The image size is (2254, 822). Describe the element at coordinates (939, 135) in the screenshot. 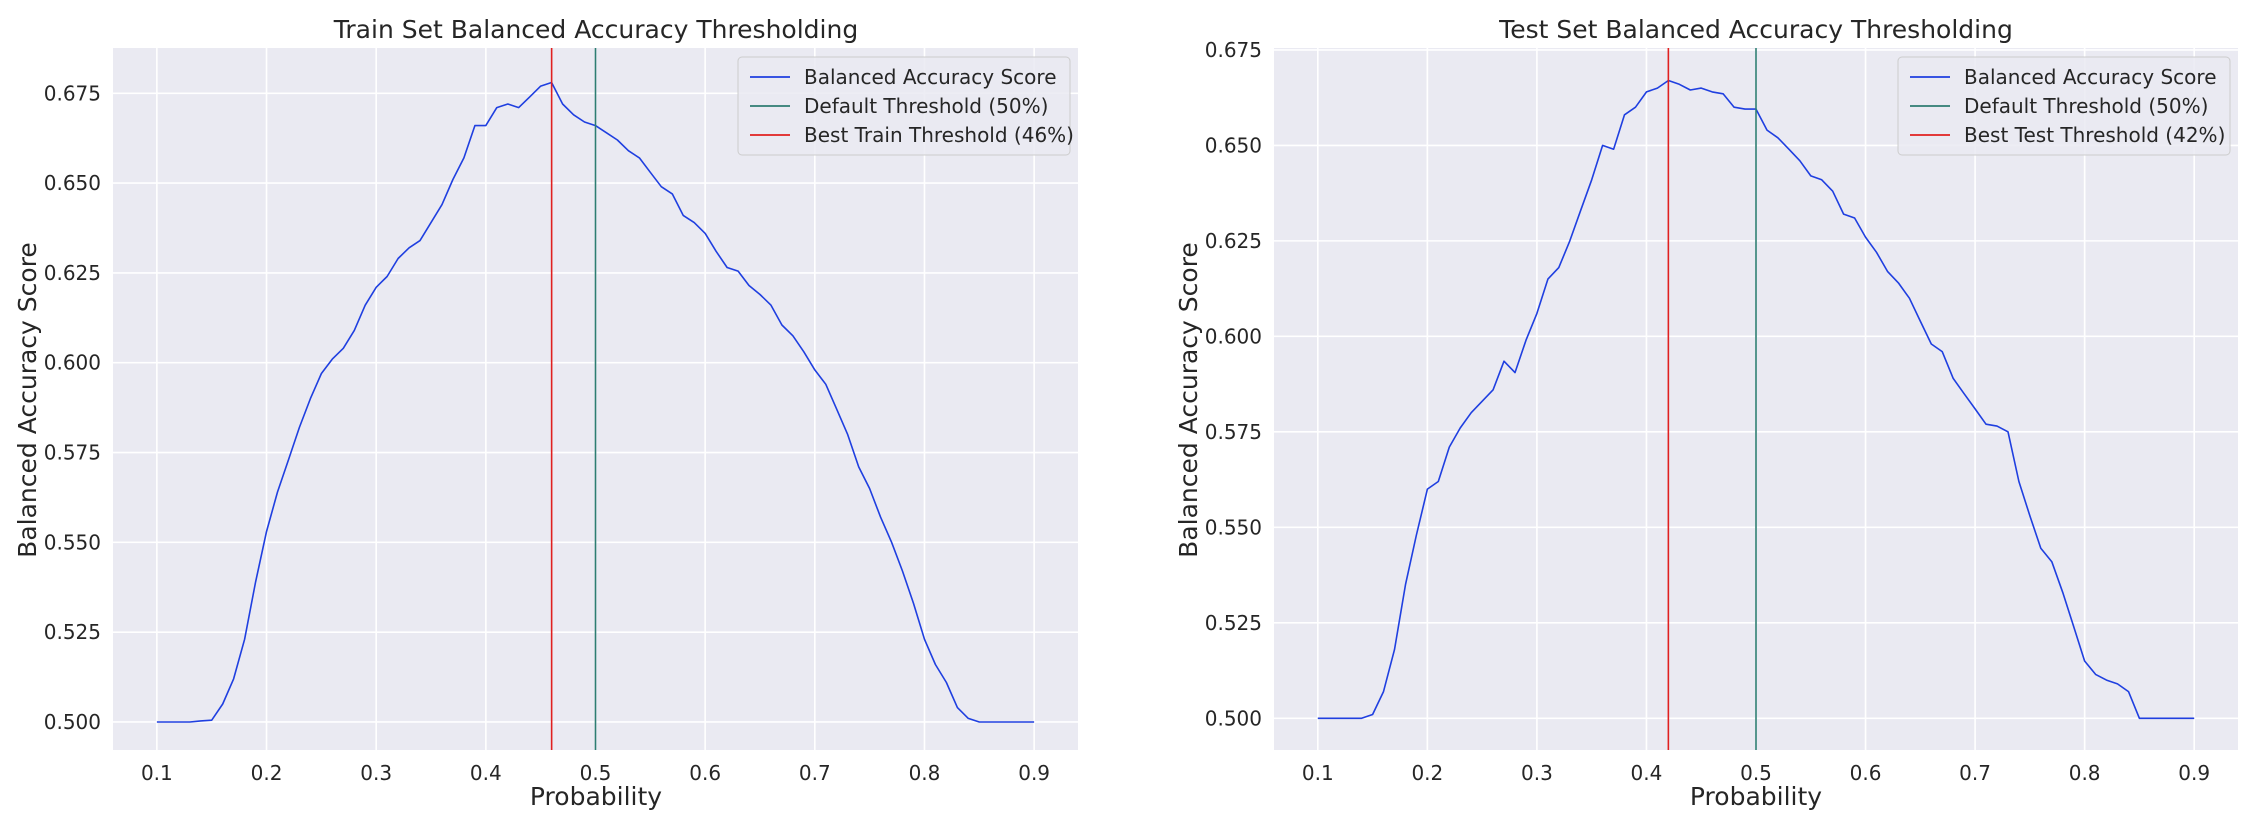

I see `legend-label: Best Train Threshold (46%)` at that location.